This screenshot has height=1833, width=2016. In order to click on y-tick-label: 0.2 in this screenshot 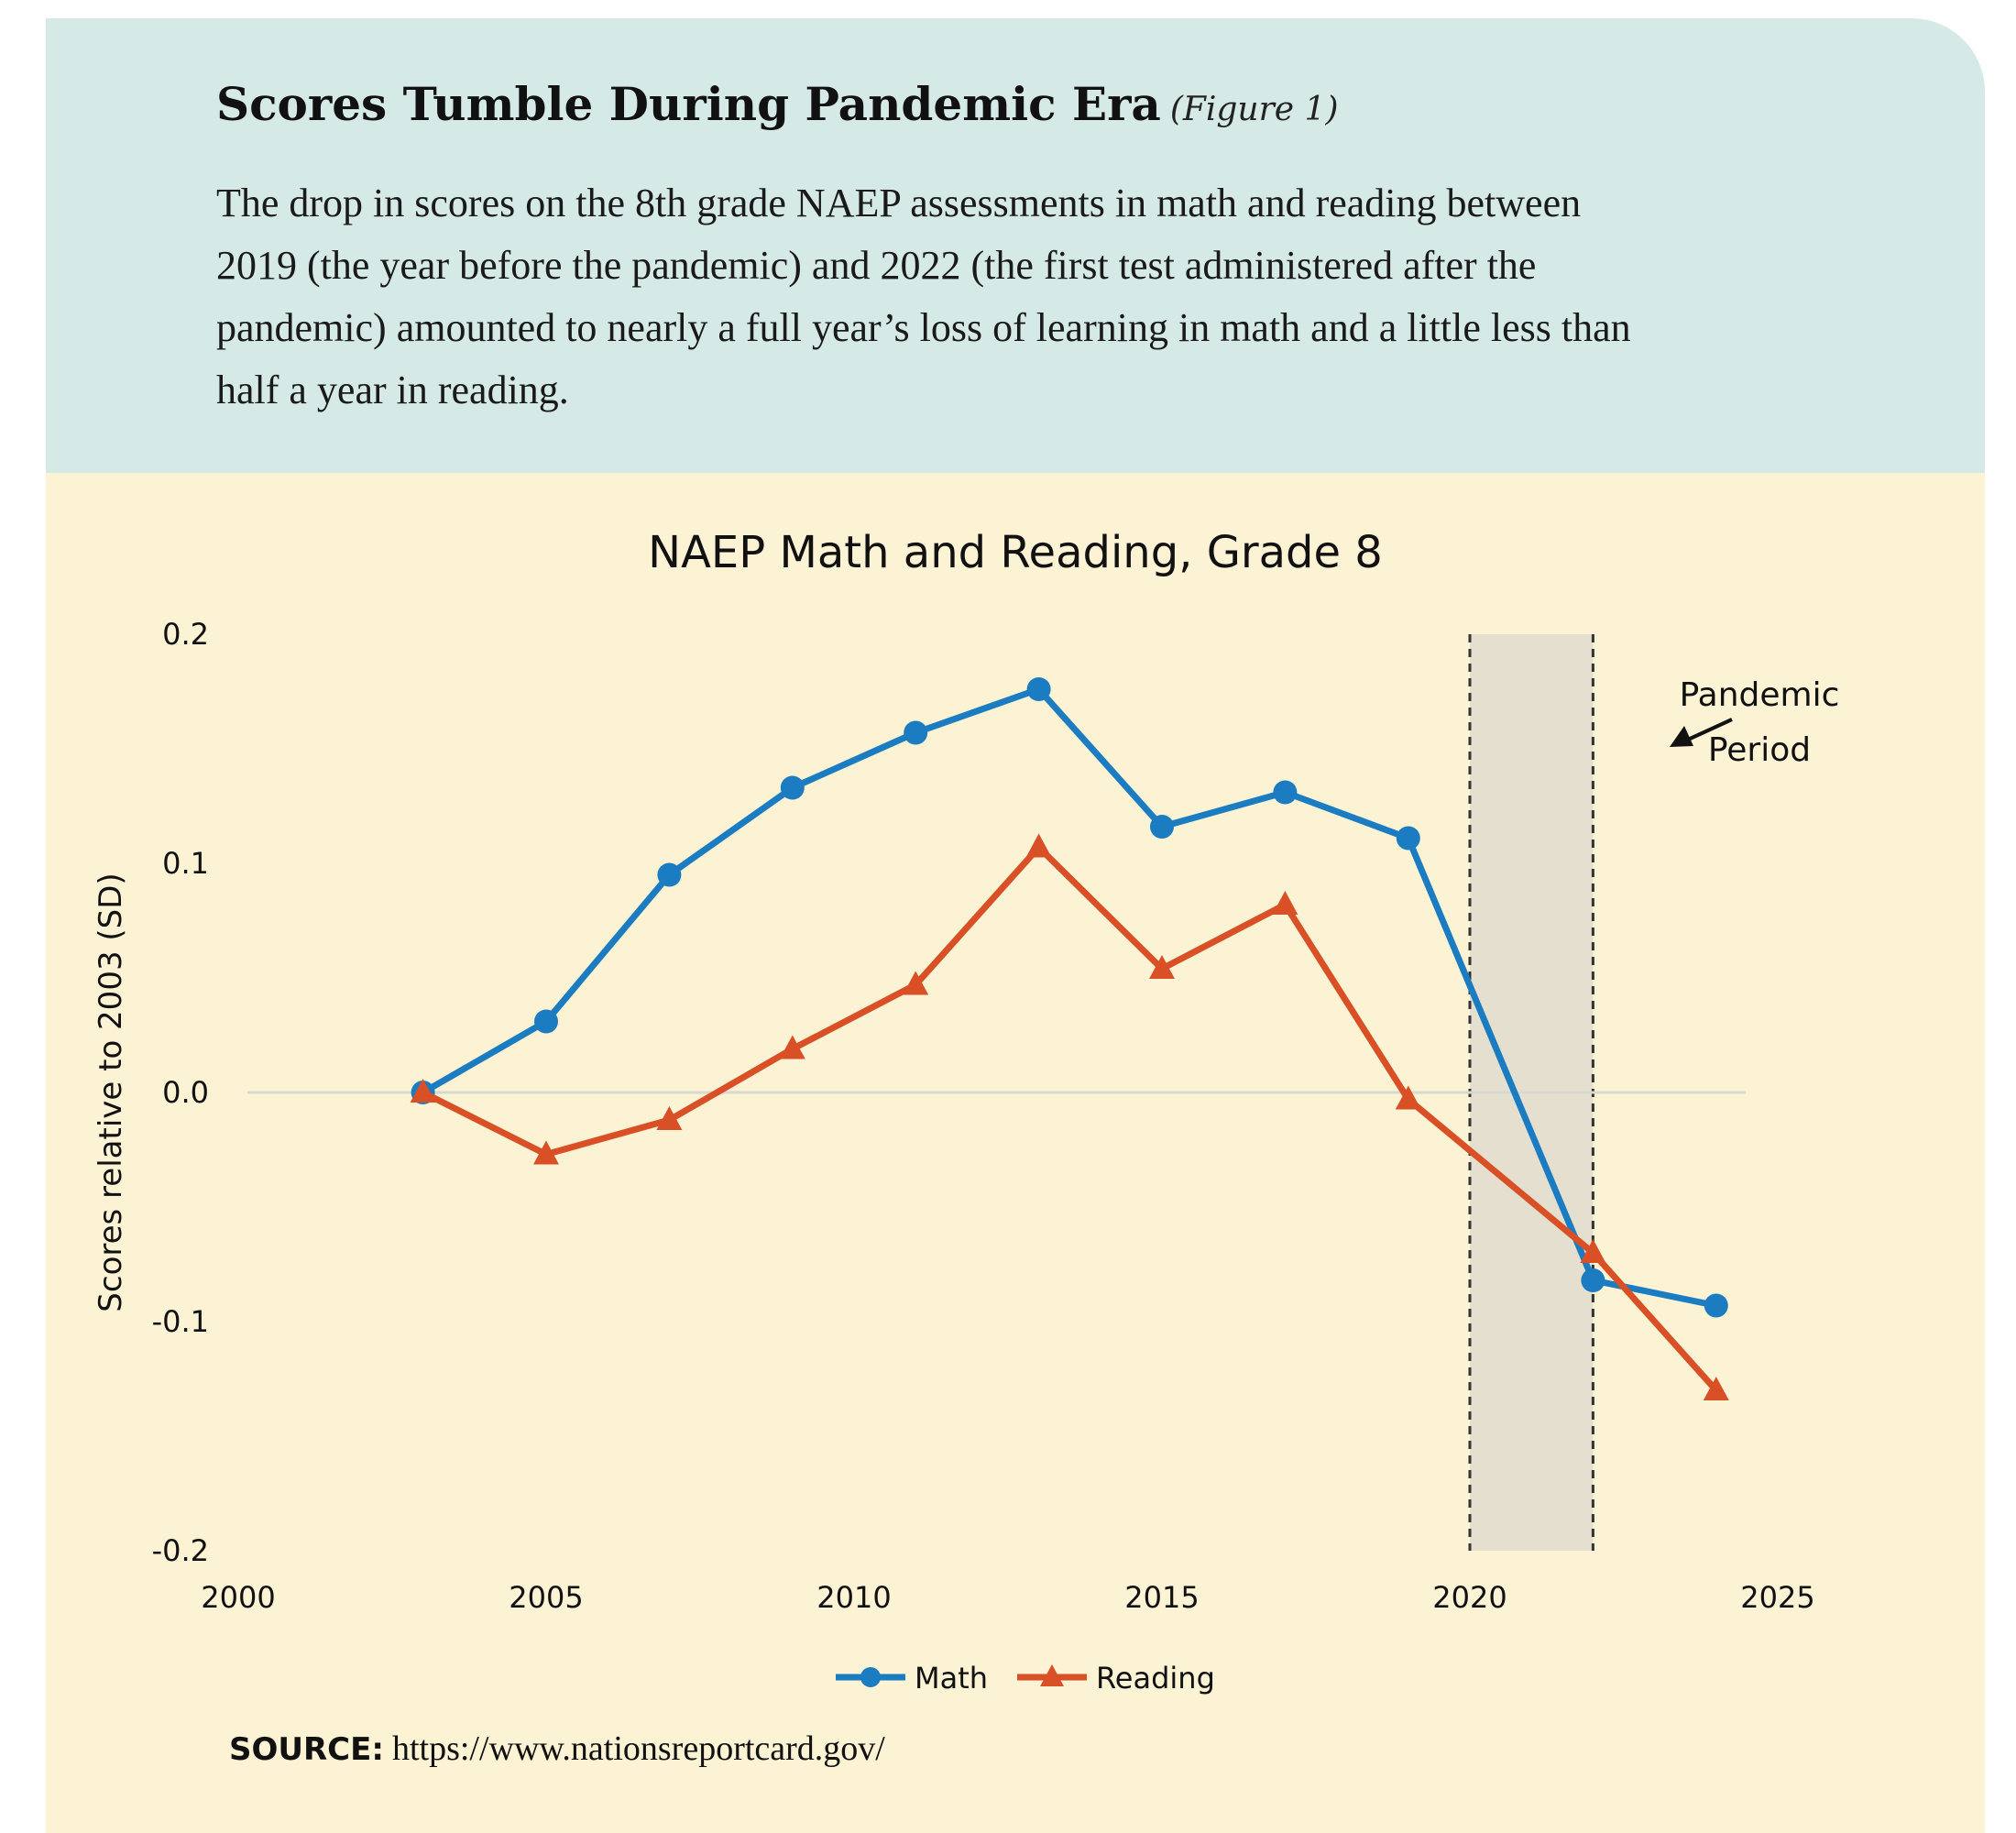, I will do `click(185, 634)`.